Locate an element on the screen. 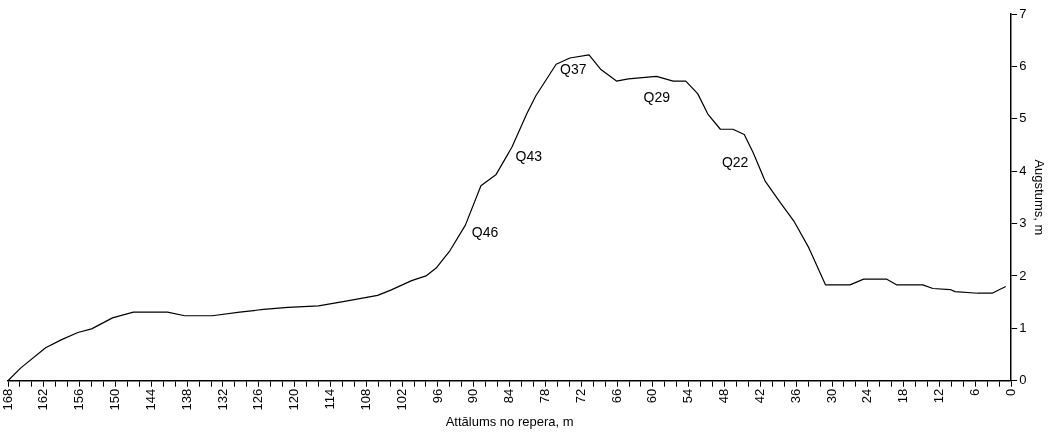 Image resolution: width=1052 pixels, height=432 pixels. x-tick-label: 150 is located at coordinates (115, 399).